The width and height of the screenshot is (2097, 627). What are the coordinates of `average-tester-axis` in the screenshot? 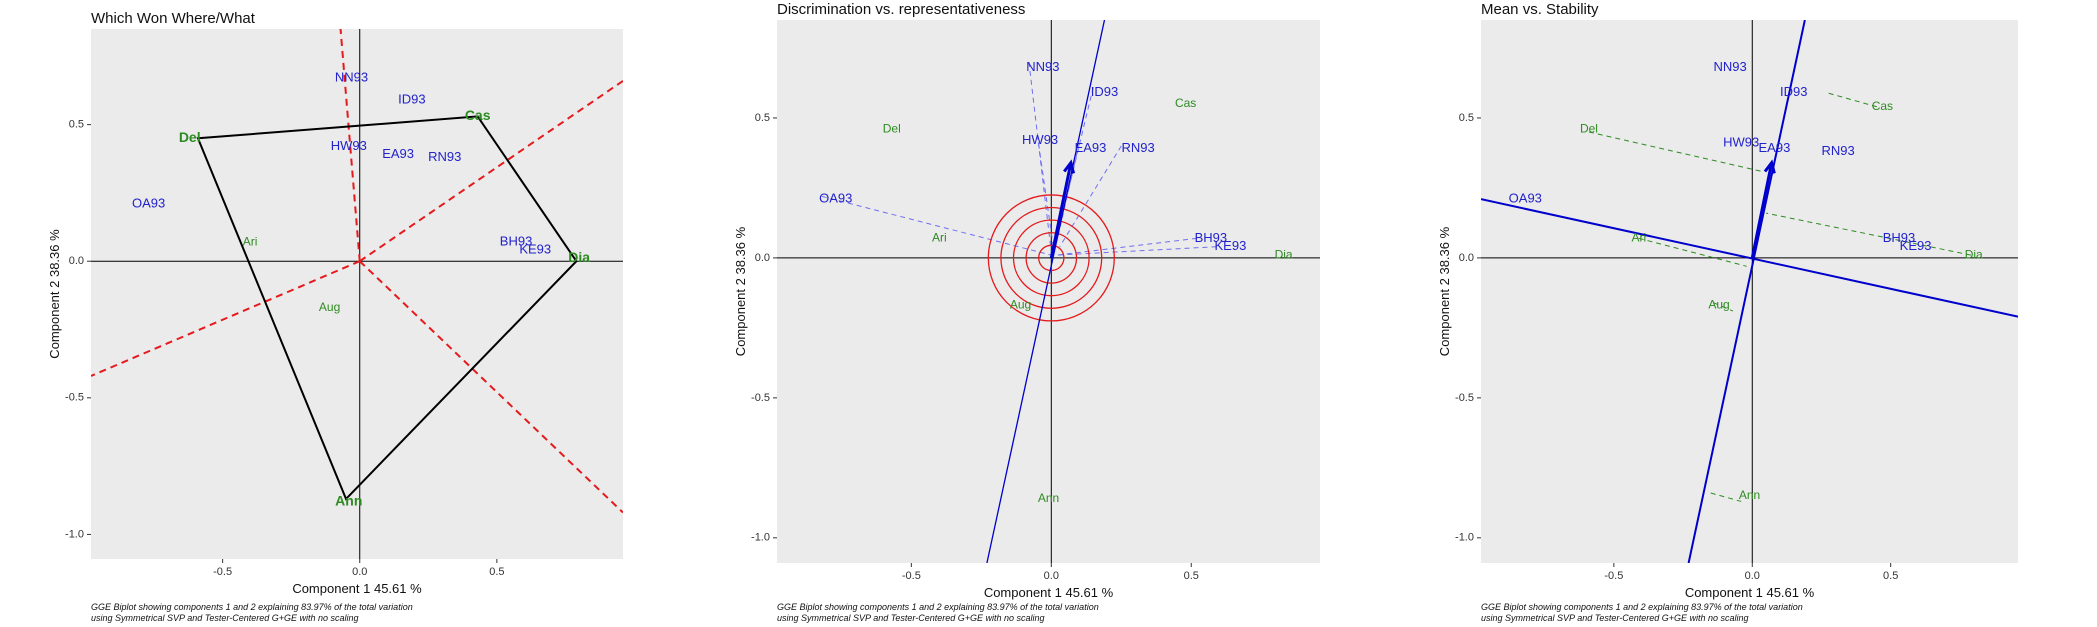 It's located at (1046, 291).